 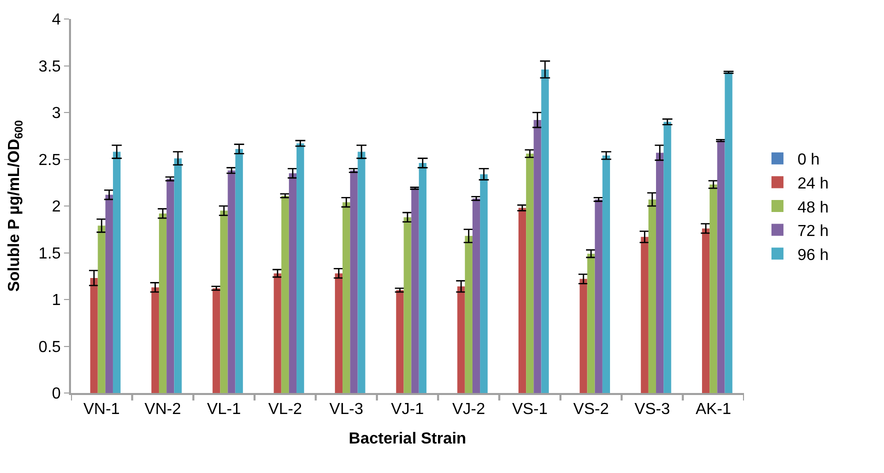 I want to click on x-tick-label: VL-1, so click(x=224, y=409).